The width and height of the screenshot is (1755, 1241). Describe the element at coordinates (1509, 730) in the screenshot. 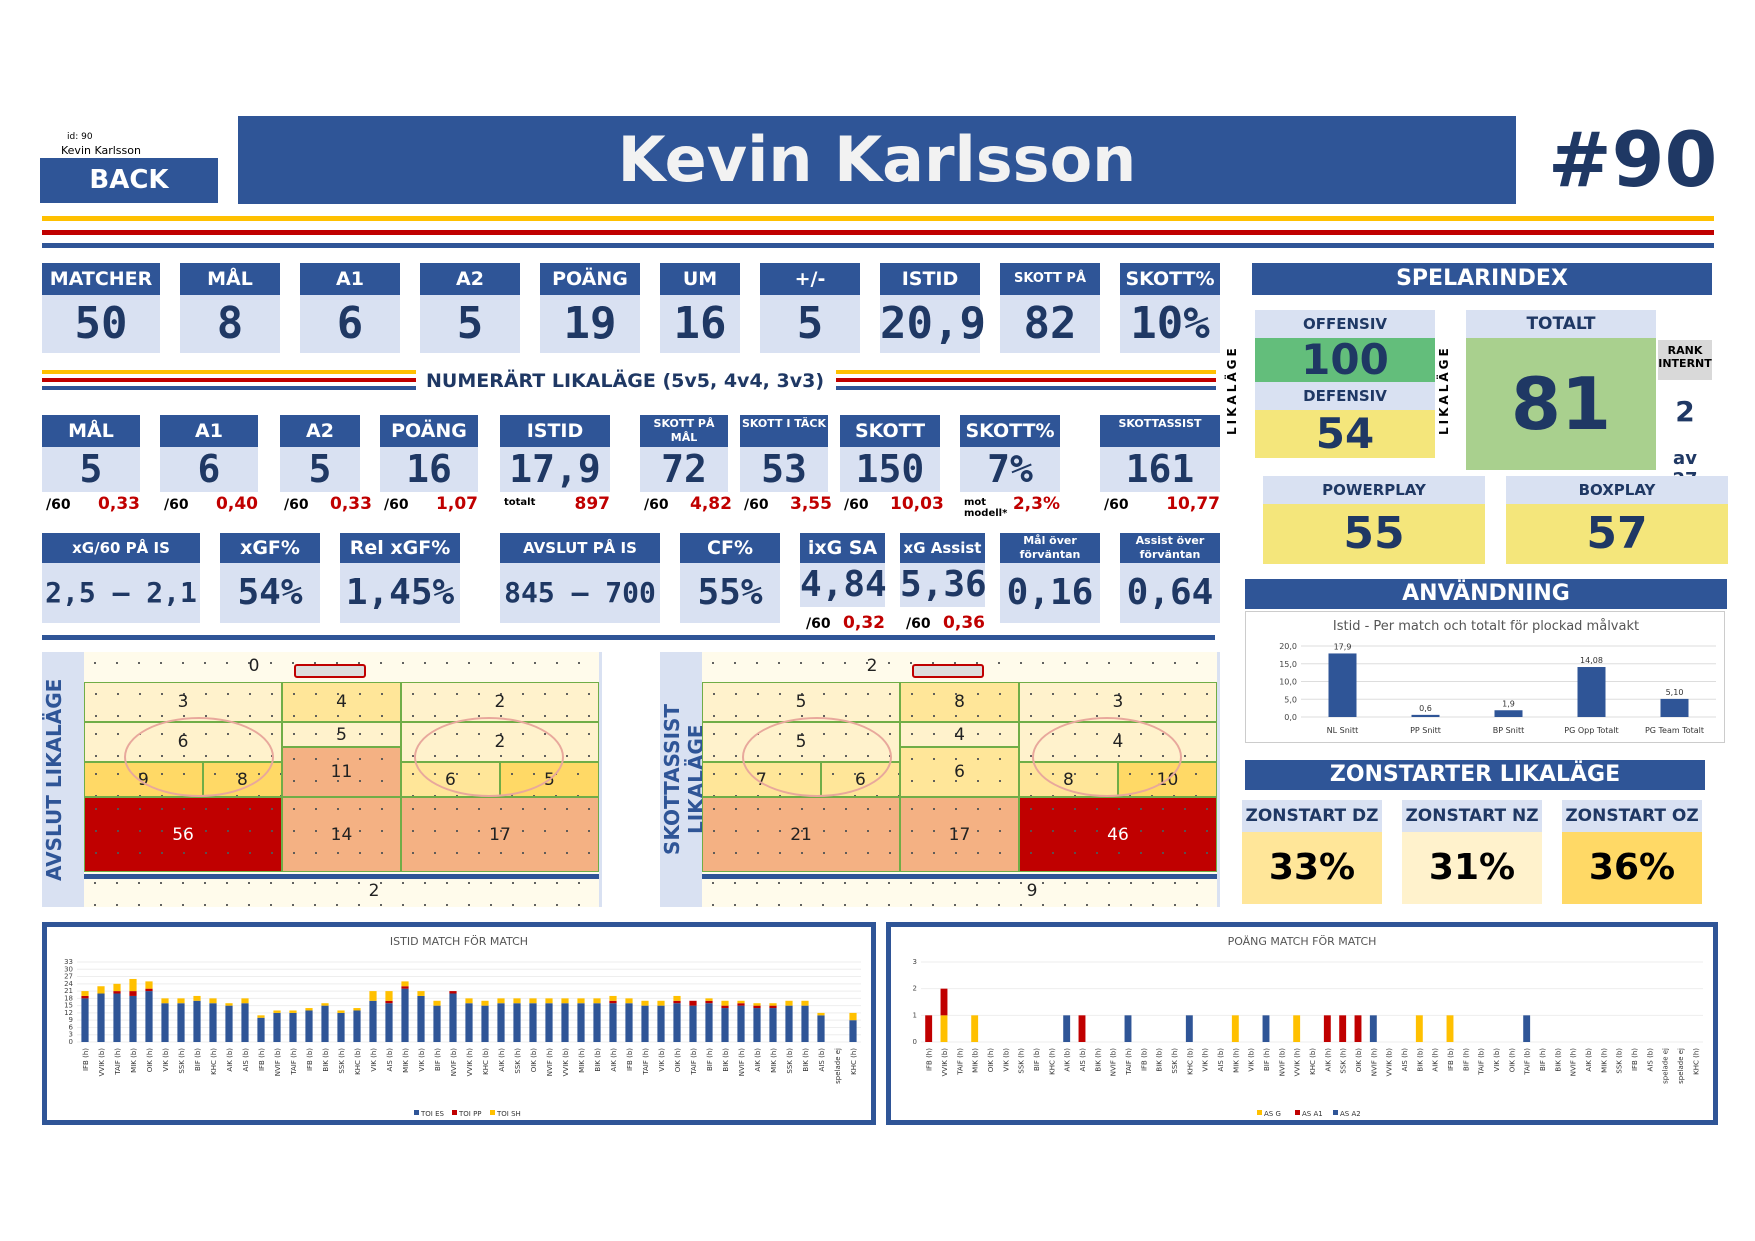

I see `category-label: BP Snitt` at that location.